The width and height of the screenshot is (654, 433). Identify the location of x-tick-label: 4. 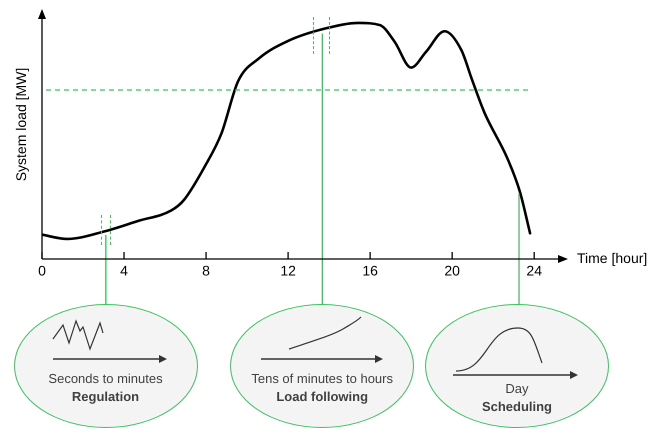
(124, 270).